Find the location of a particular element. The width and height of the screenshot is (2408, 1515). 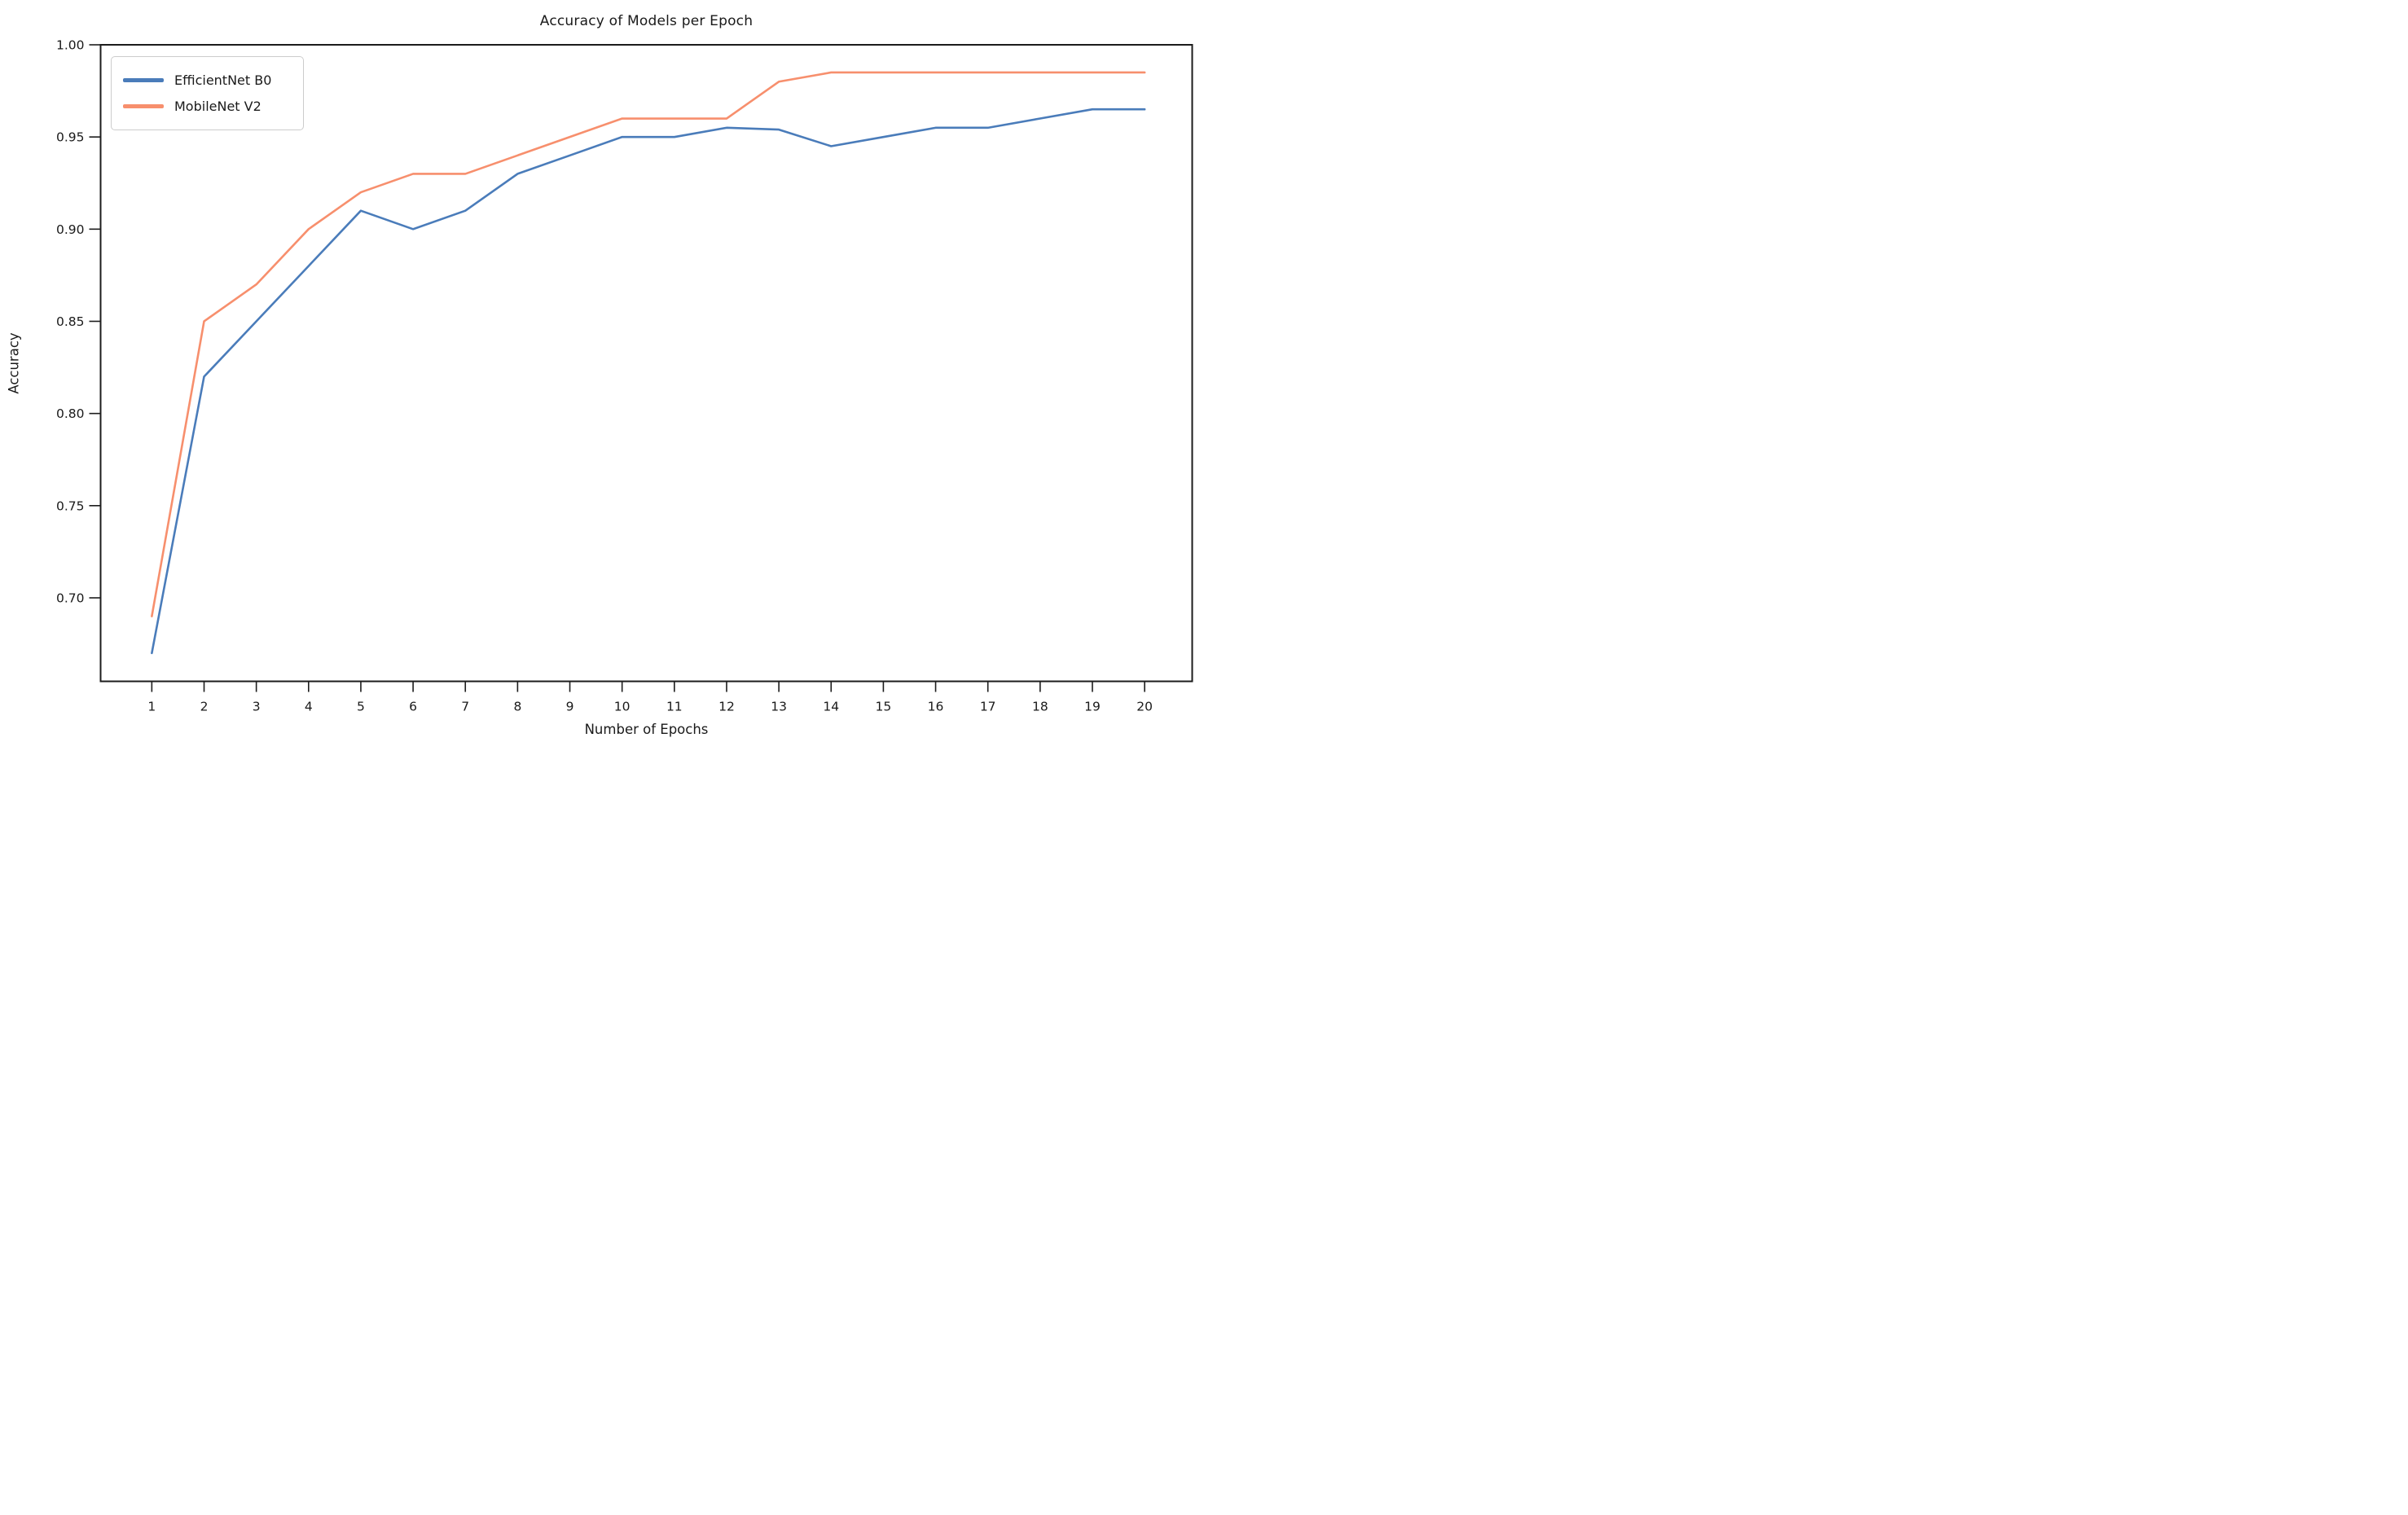

x-tick-label: 18 is located at coordinates (1040, 707).